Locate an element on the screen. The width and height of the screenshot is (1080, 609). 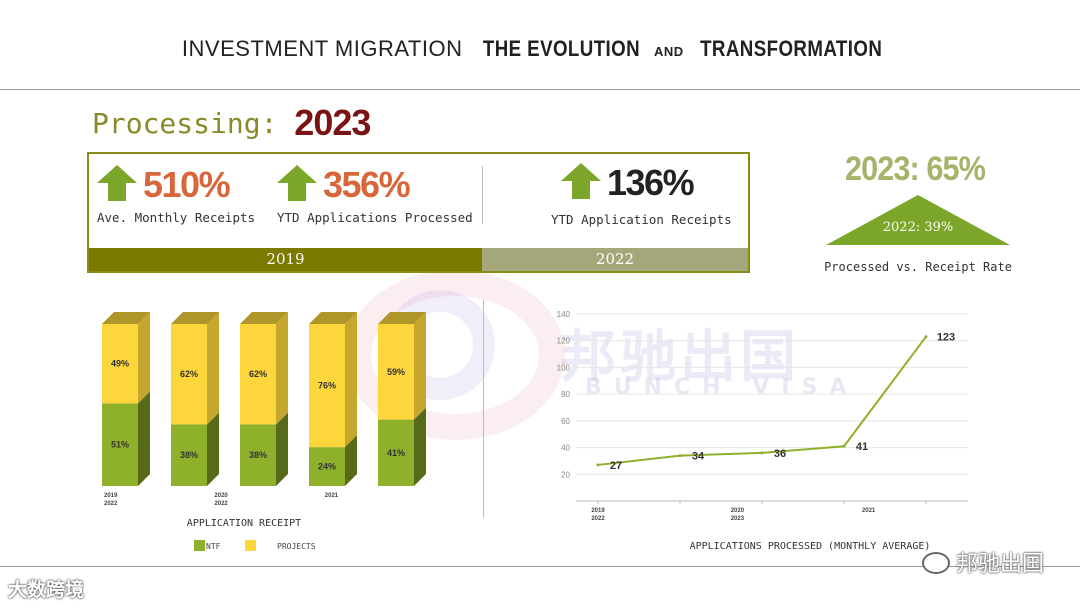
bar-projects-label: 59% is located at coordinates (396, 372).